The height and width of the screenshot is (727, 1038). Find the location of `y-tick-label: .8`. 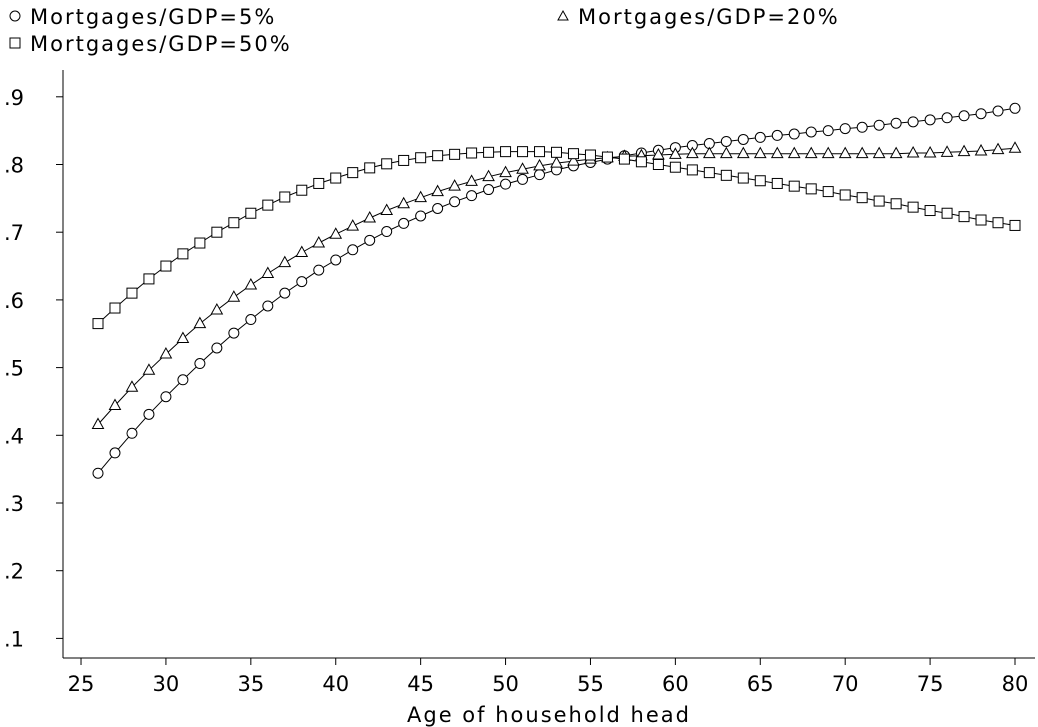

y-tick-label: .8 is located at coordinates (14, 166).